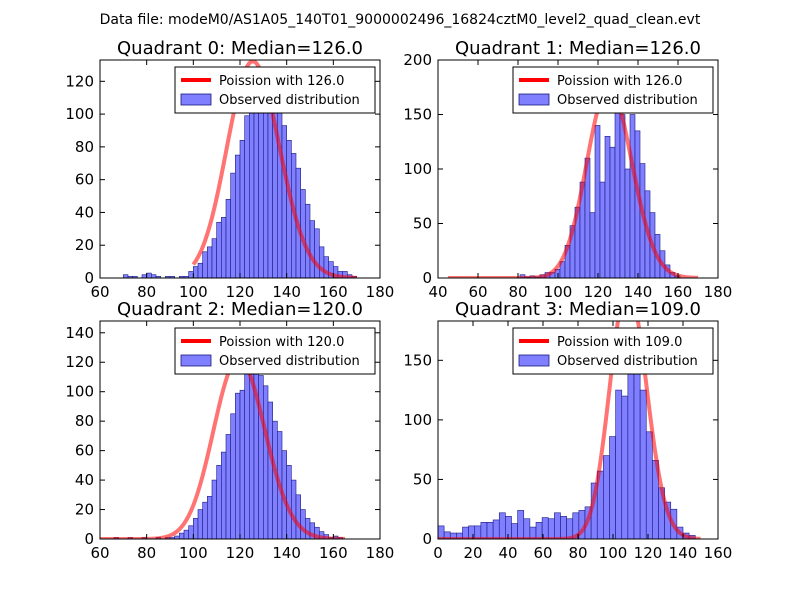  Describe the element at coordinates (84, 421) in the screenshot. I see `y-tick-label: 80` at that location.